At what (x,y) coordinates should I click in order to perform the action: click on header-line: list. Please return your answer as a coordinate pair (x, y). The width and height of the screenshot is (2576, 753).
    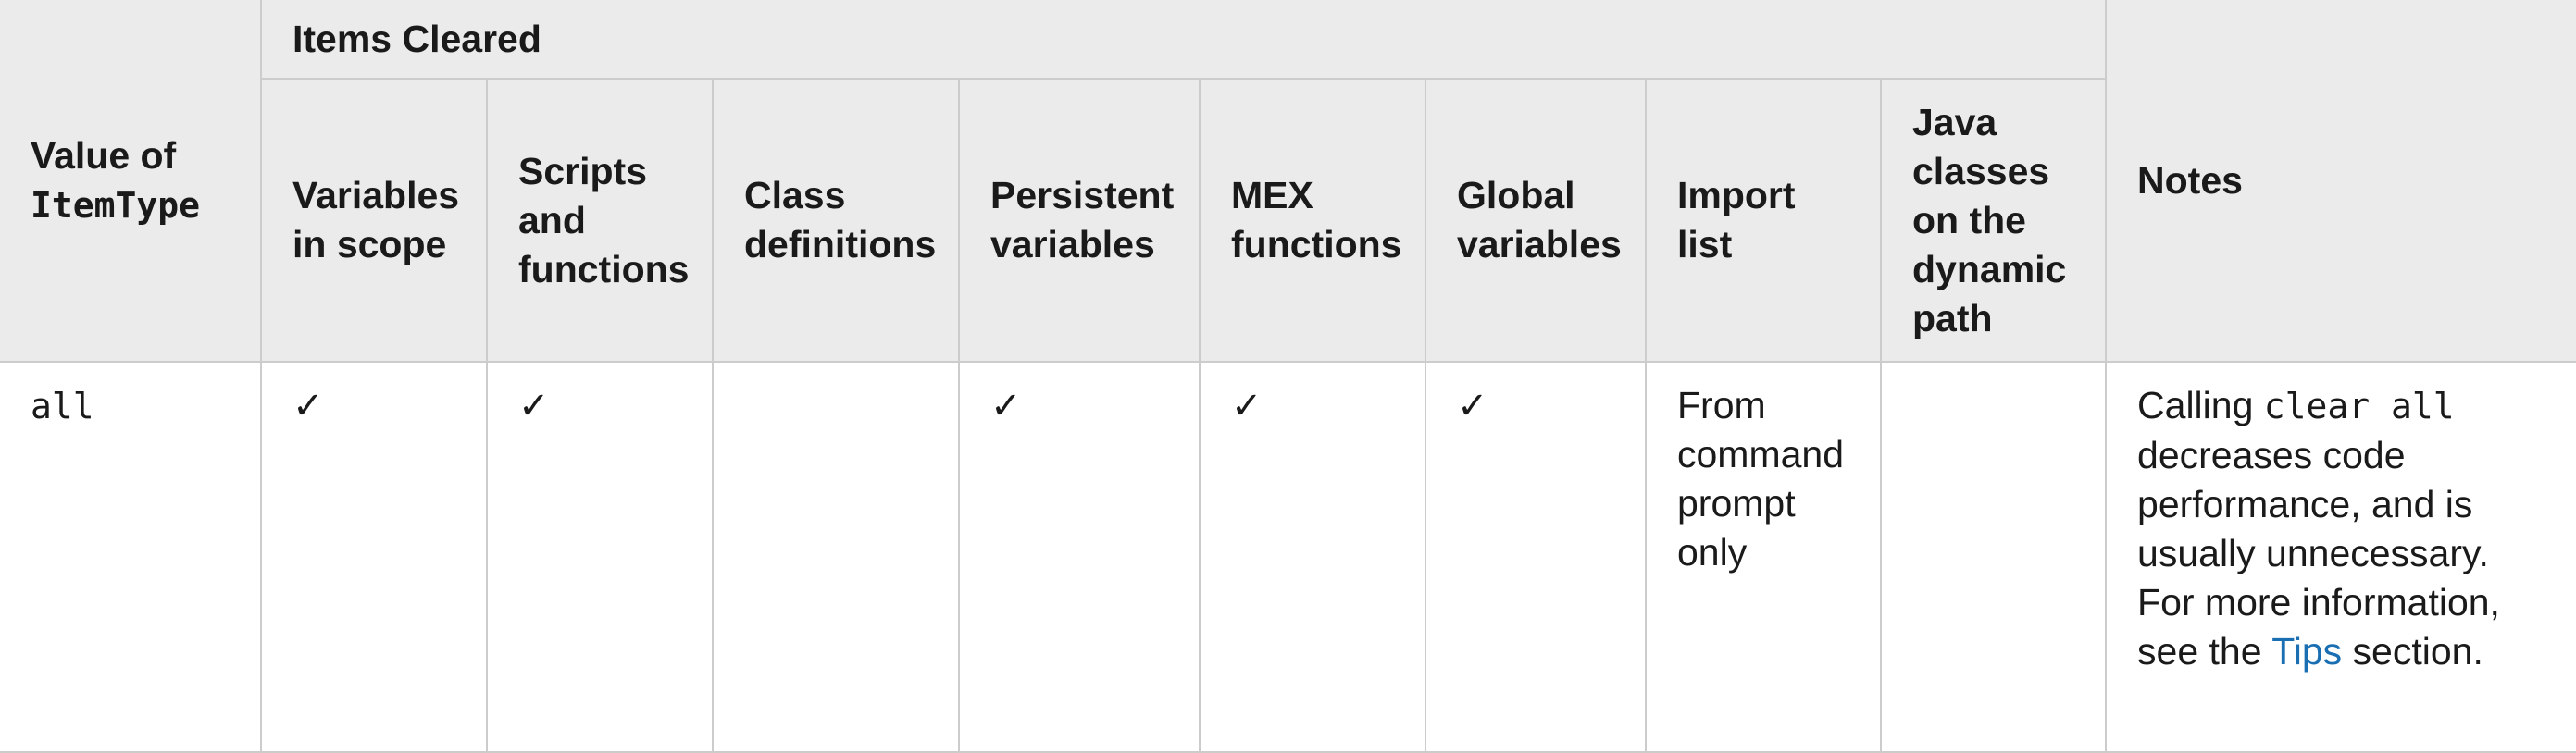
    Looking at the image, I should click on (1705, 244).